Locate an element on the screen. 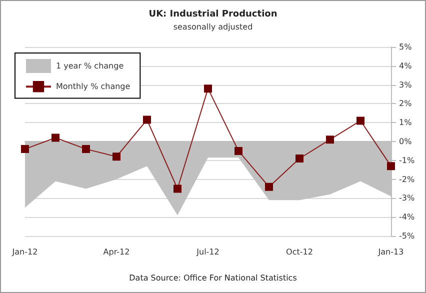 The height and width of the screenshot is (293, 426). x-tick-label: Jan-13 is located at coordinates (390, 252).